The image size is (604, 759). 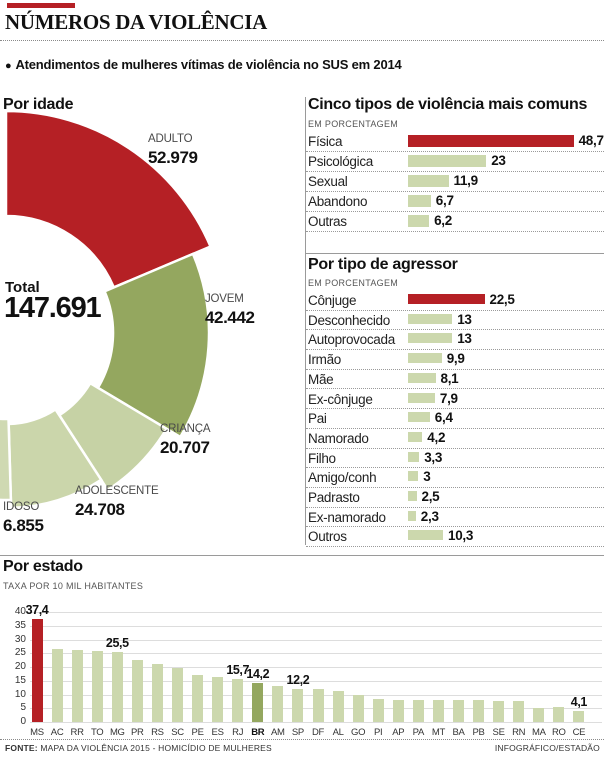 What do you see at coordinates (340, 161) in the screenshot?
I see `bar-row-label: Psicológica` at bounding box center [340, 161].